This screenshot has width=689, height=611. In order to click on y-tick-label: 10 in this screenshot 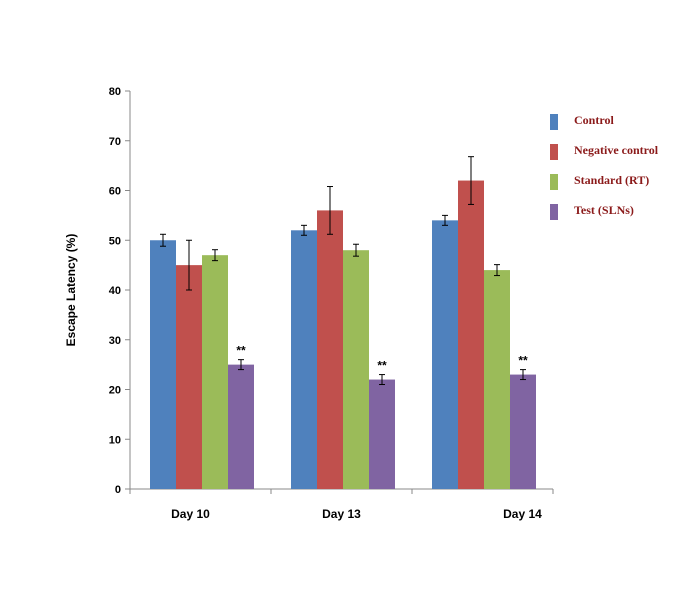, I will do `click(115, 440)`.